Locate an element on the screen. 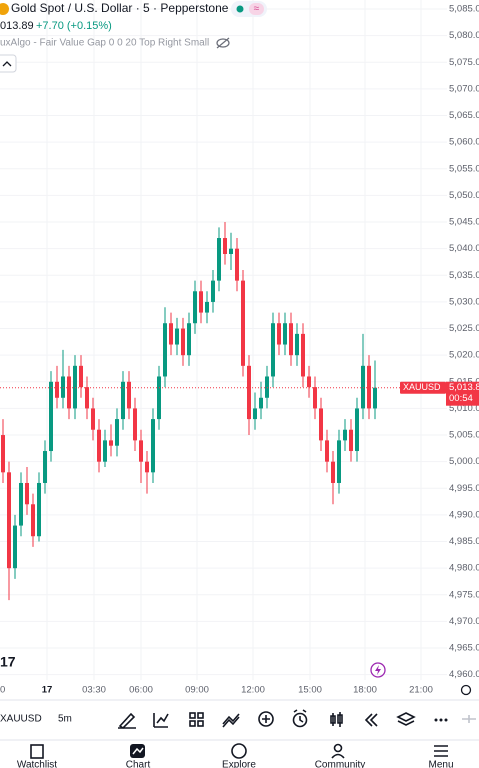 This screenshot has width=479, height=768. collapse-icon is located at coordinates (7, 64).